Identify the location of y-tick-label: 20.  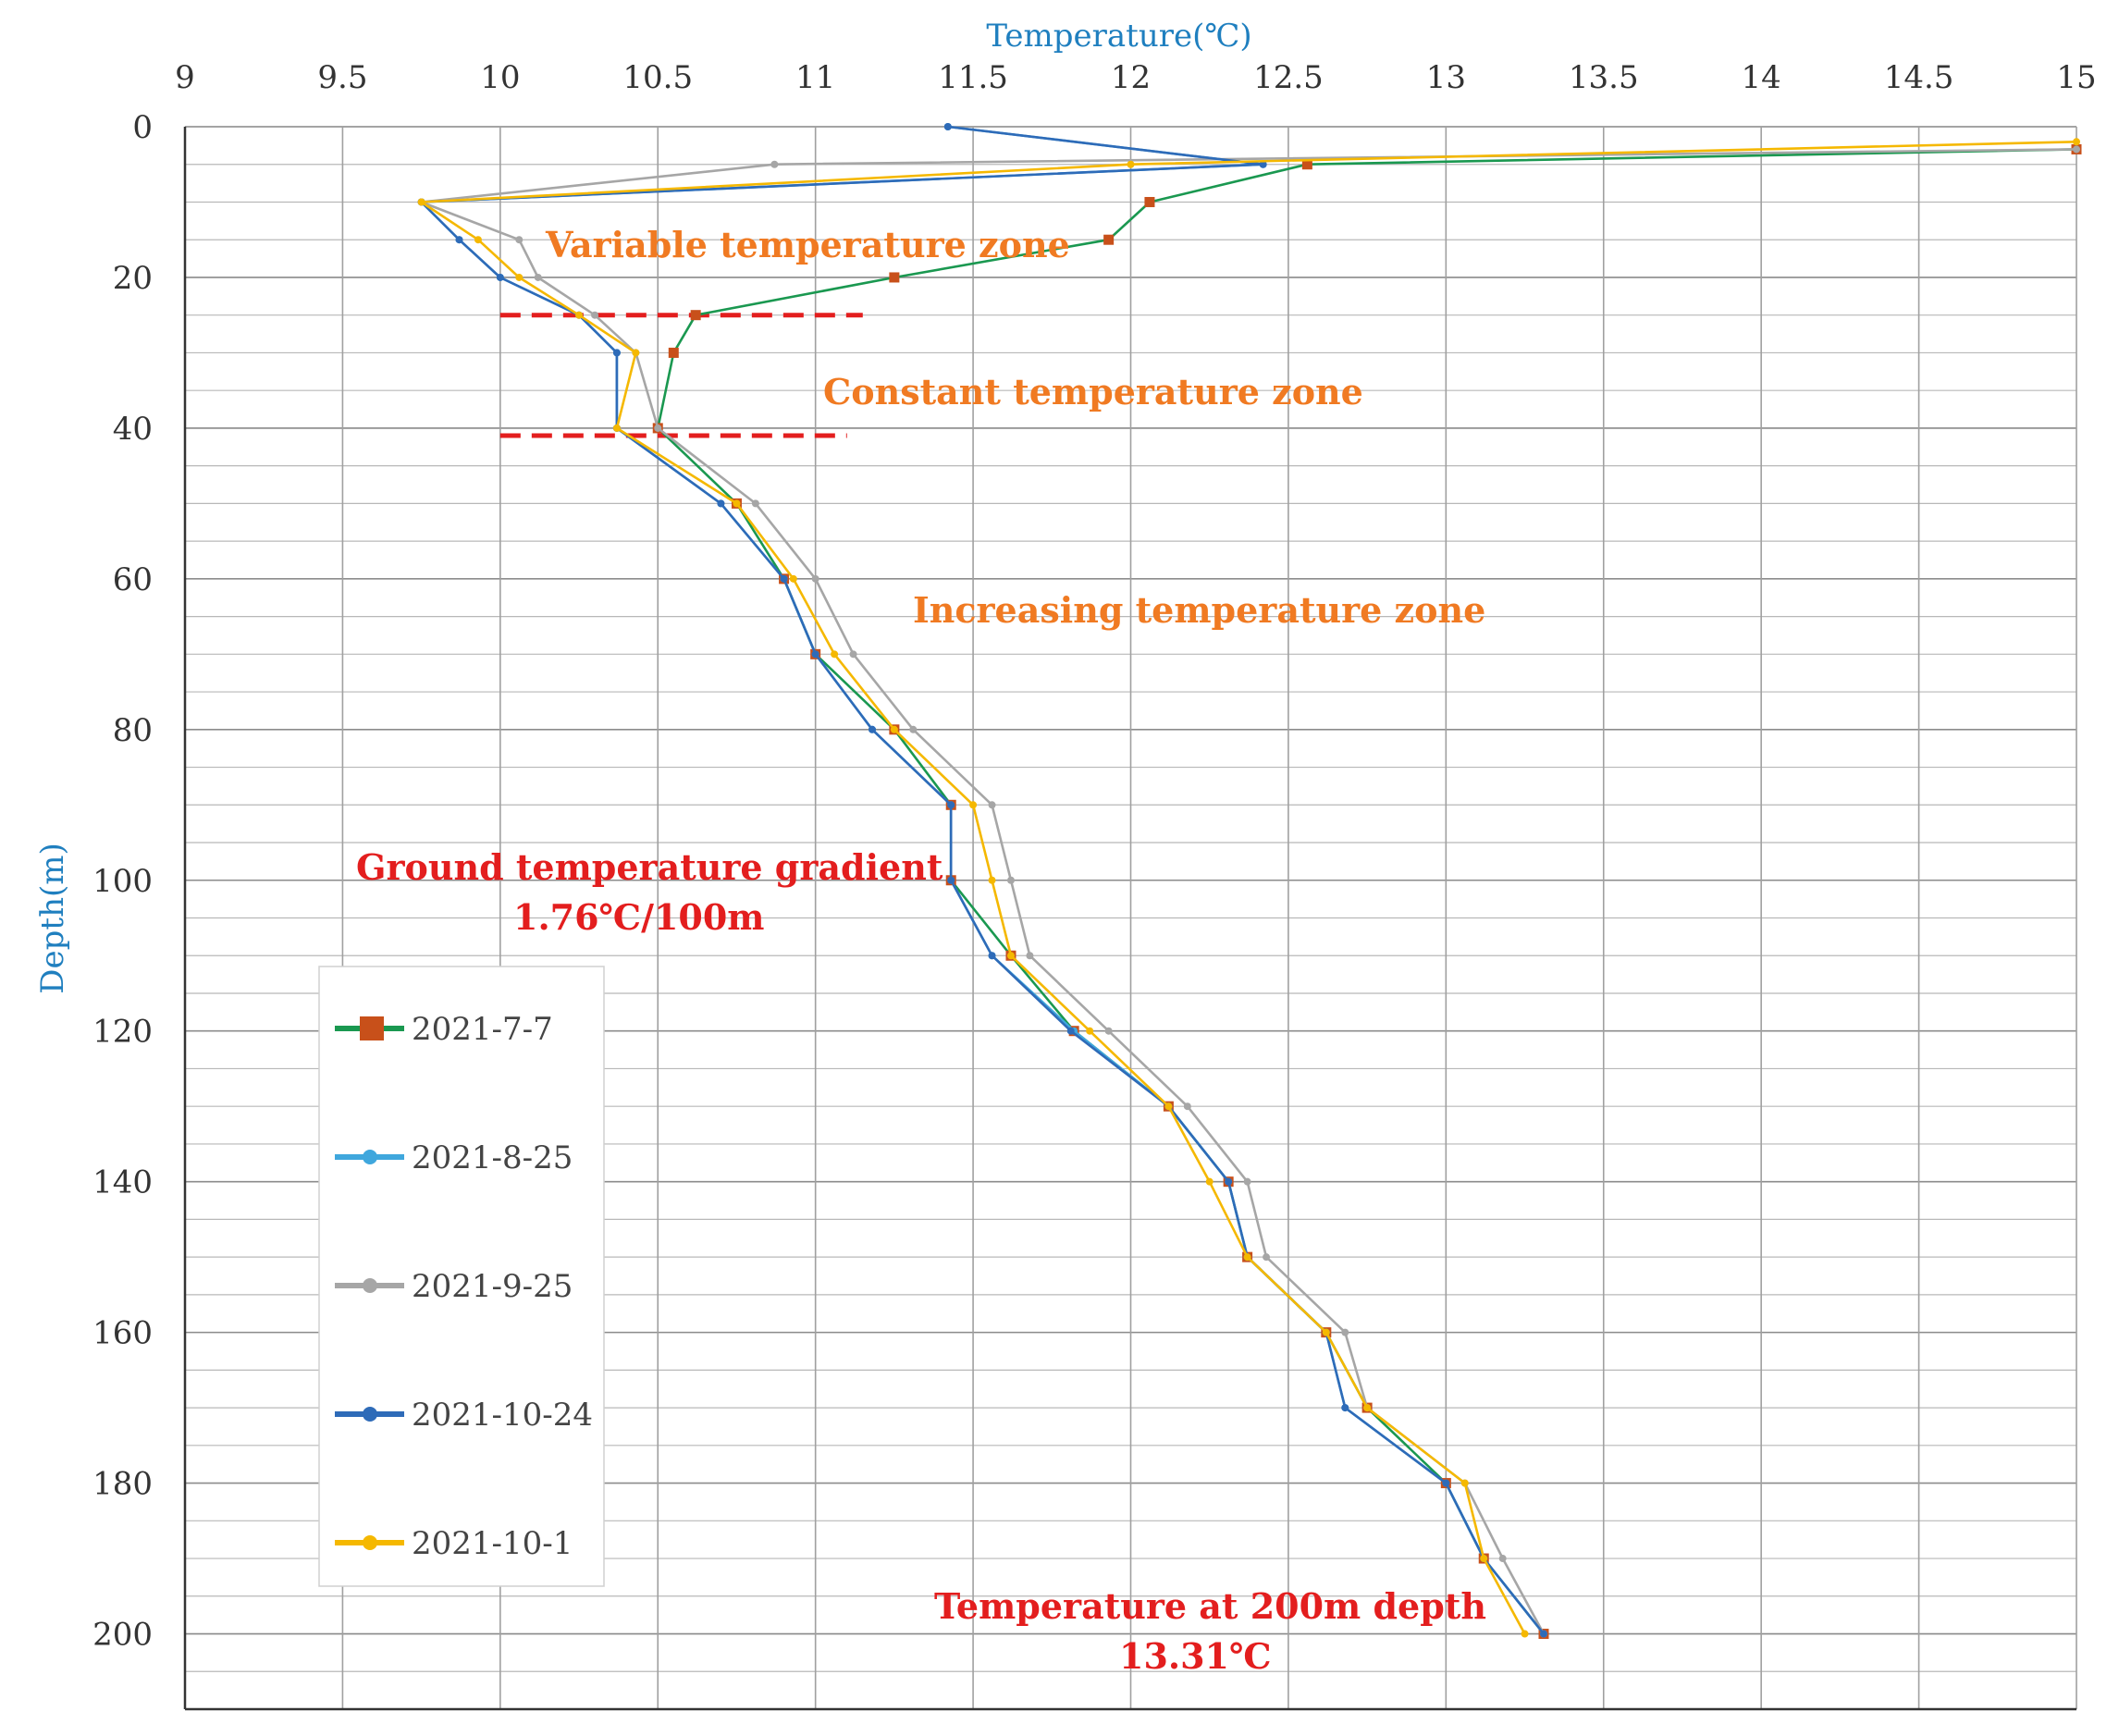
(133, 278).